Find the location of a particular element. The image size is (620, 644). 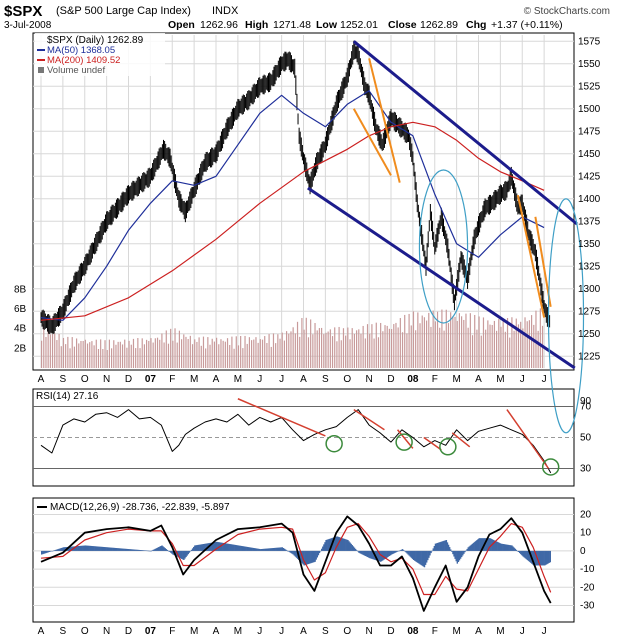

high-value: 1271.48 is located at coordinates (292, 25).